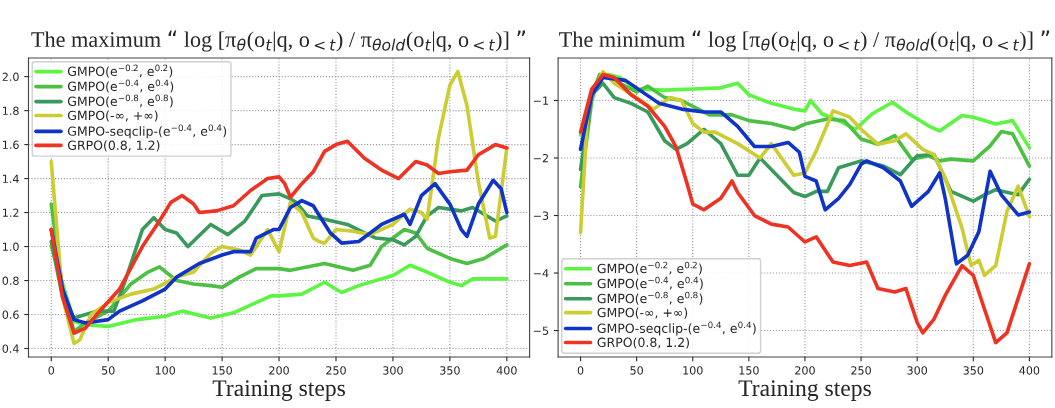 This screenshot has width=1055, height=408. What do you see at coordinates (11, 212) in the screenshot?
I see `y-tick-label: 1.2` at bounding box center [11, 212].